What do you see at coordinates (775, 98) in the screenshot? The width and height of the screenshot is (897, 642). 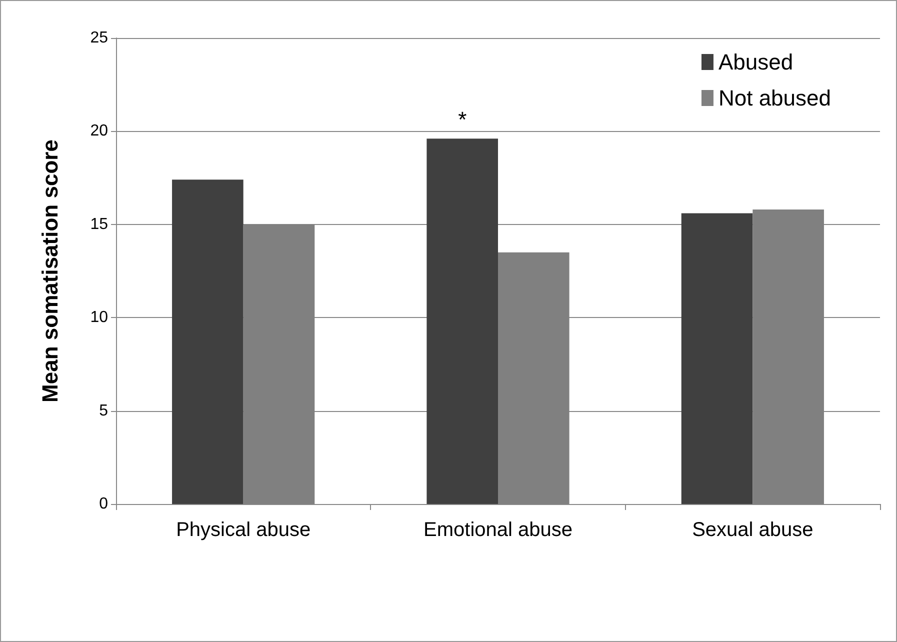 I see `legend-label: Not abused` at bounding box center [775, 98].